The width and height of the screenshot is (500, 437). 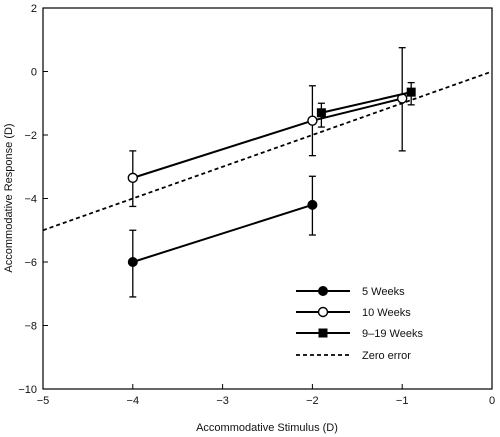 I want to click on x-tick-label: −4, so click(x=133, y=401).